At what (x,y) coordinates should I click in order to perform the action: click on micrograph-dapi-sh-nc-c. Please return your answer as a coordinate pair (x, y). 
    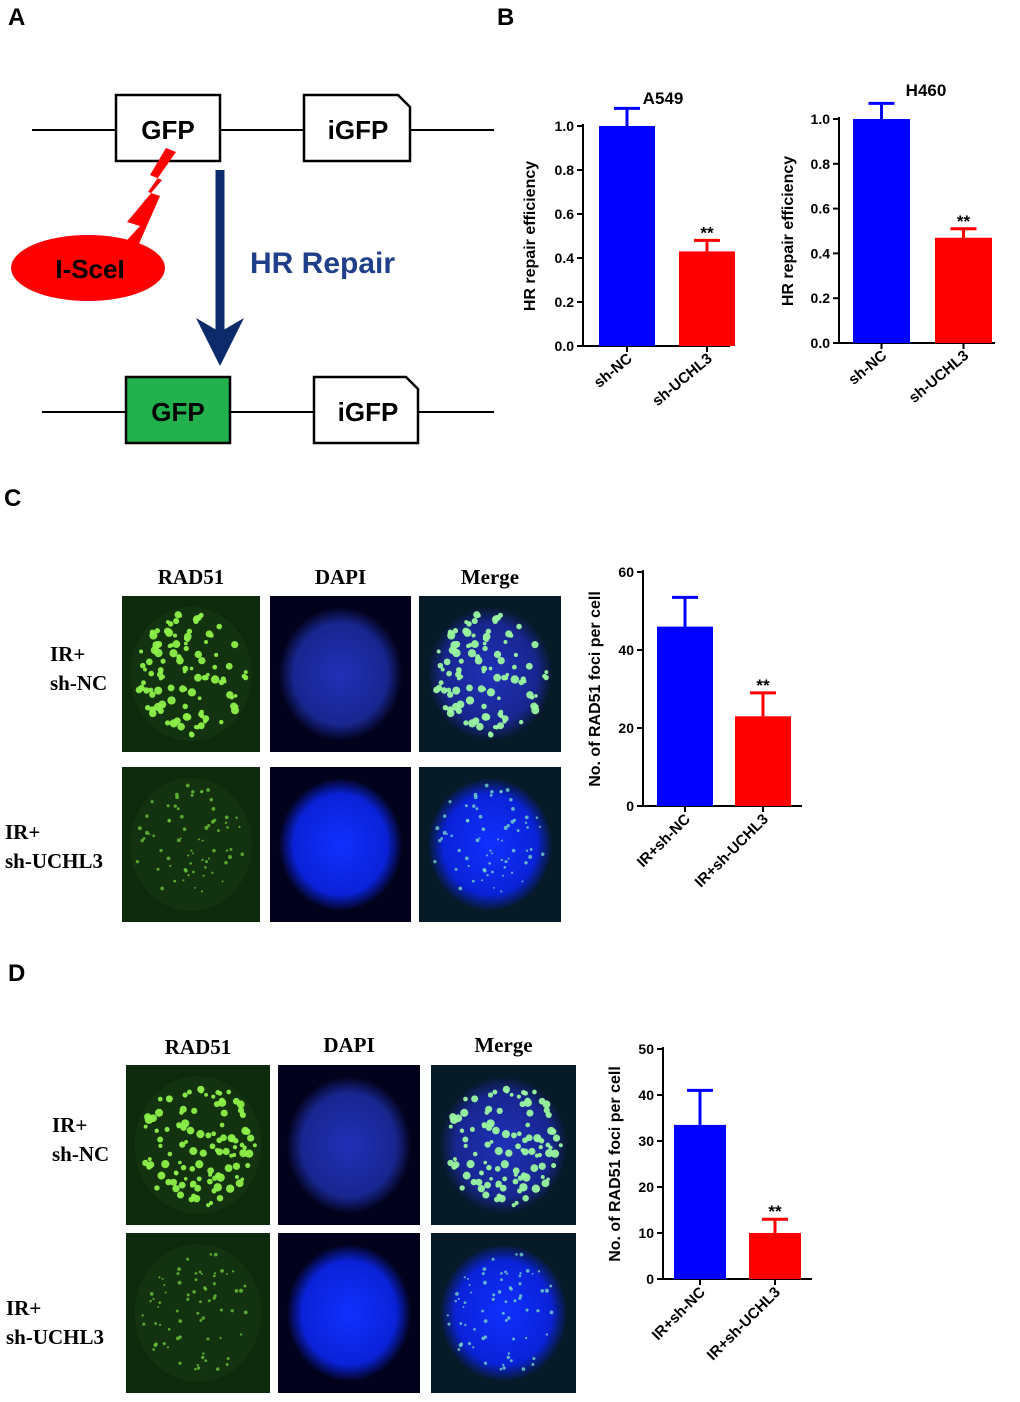
    Looking at the image, I should click on (340, 674).